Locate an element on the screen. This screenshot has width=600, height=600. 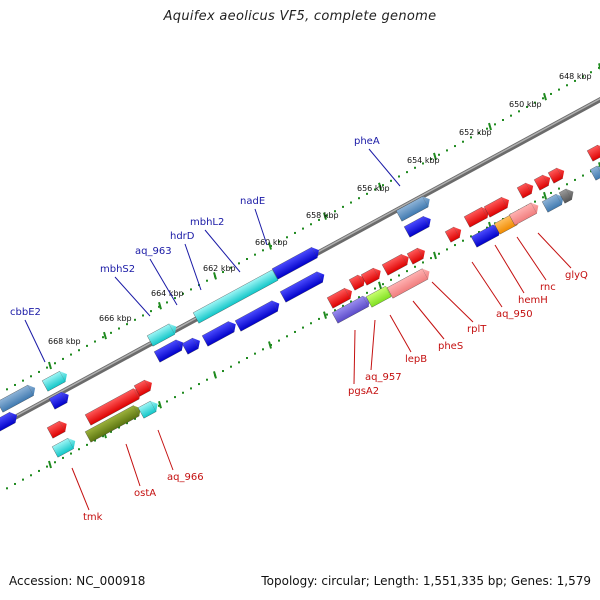
scale-label: 648 kbp is located at coordinates (575, 76).